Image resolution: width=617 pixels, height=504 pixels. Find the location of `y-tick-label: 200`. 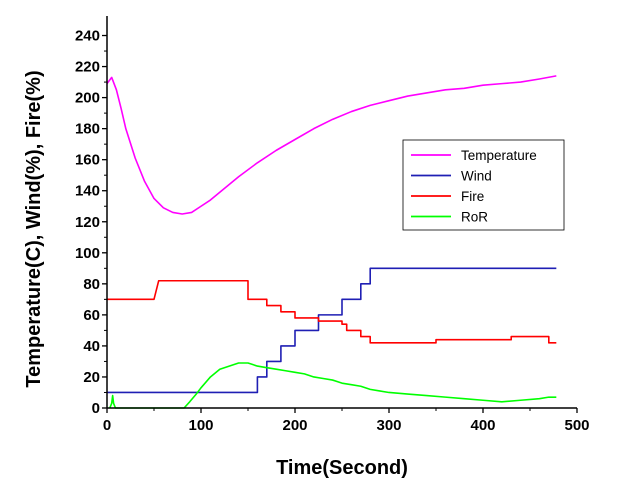

y-tick-label: 200 is located at coordinates (87, 98).